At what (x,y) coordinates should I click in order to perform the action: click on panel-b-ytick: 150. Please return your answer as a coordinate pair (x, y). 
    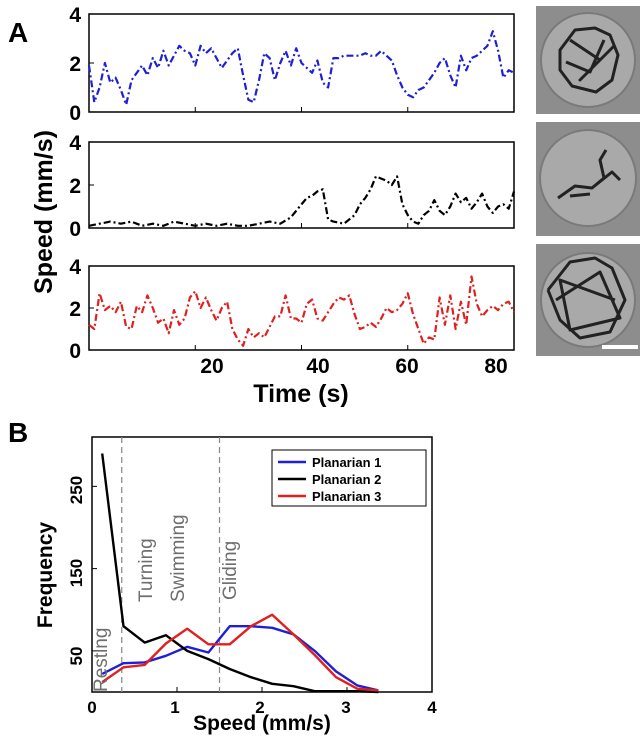
    Looking at the image, I should click on (76, 573).